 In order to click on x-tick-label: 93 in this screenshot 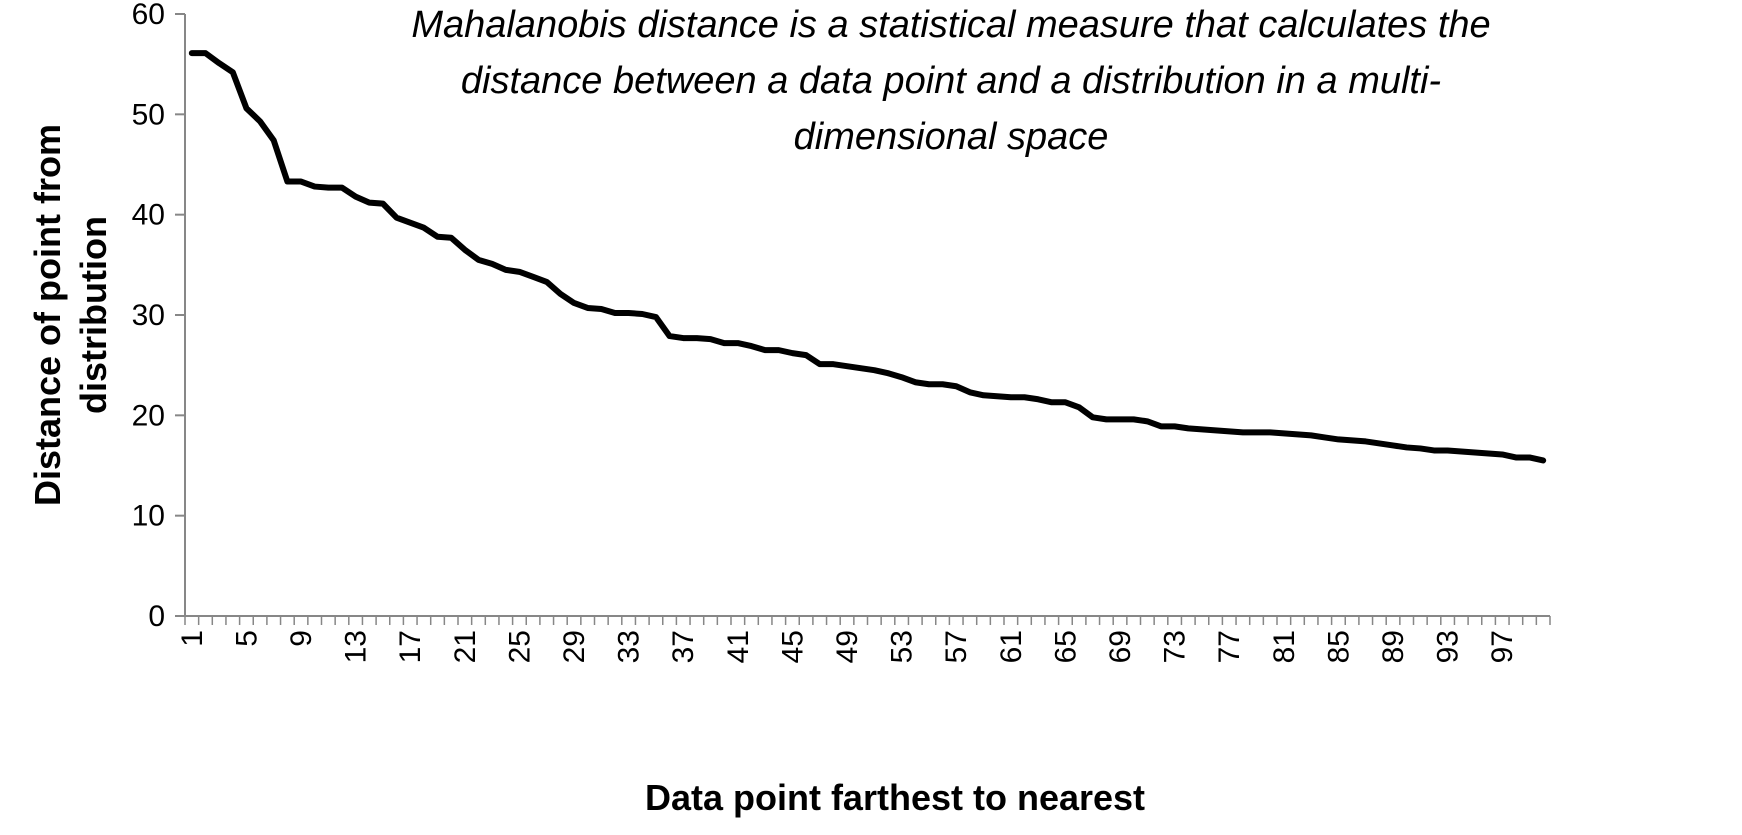, I will do `click(1448, 646)`.